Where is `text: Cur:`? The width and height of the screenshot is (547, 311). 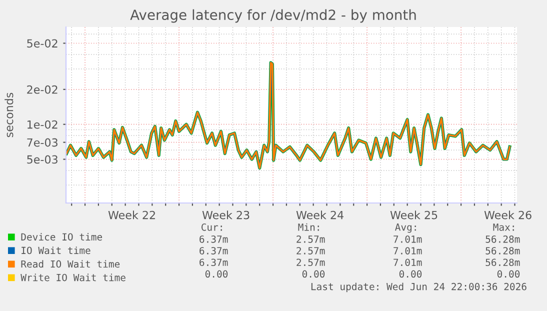 text: Cur: is located at coordinates (212, 227).